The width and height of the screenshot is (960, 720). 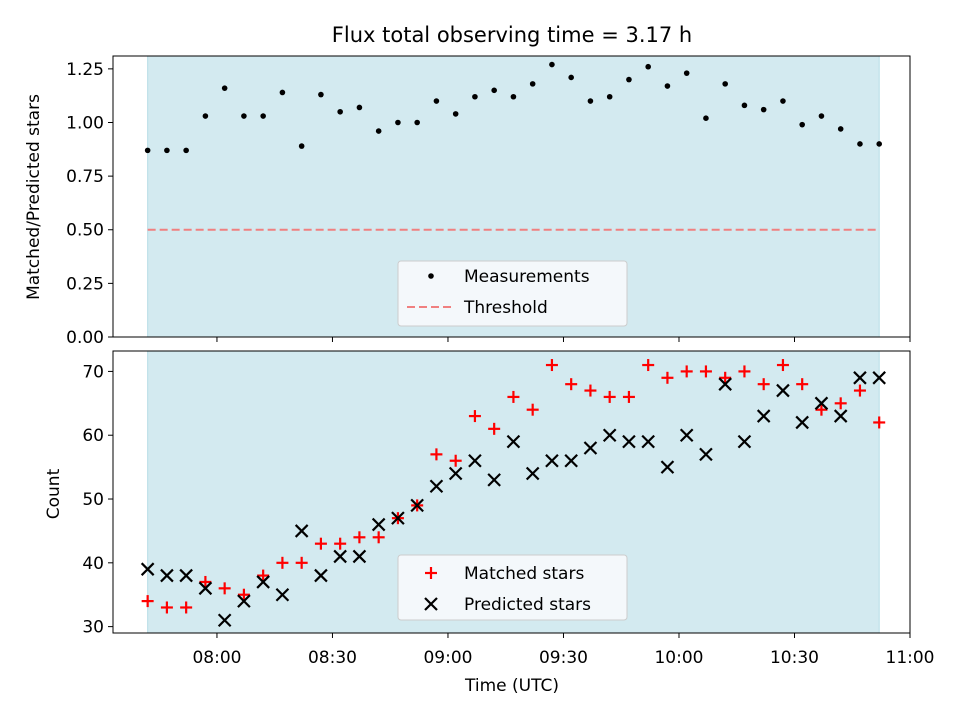 I want to click on chart-title: Flux total observing time = 3.17 h, so click(x=512, y=35).